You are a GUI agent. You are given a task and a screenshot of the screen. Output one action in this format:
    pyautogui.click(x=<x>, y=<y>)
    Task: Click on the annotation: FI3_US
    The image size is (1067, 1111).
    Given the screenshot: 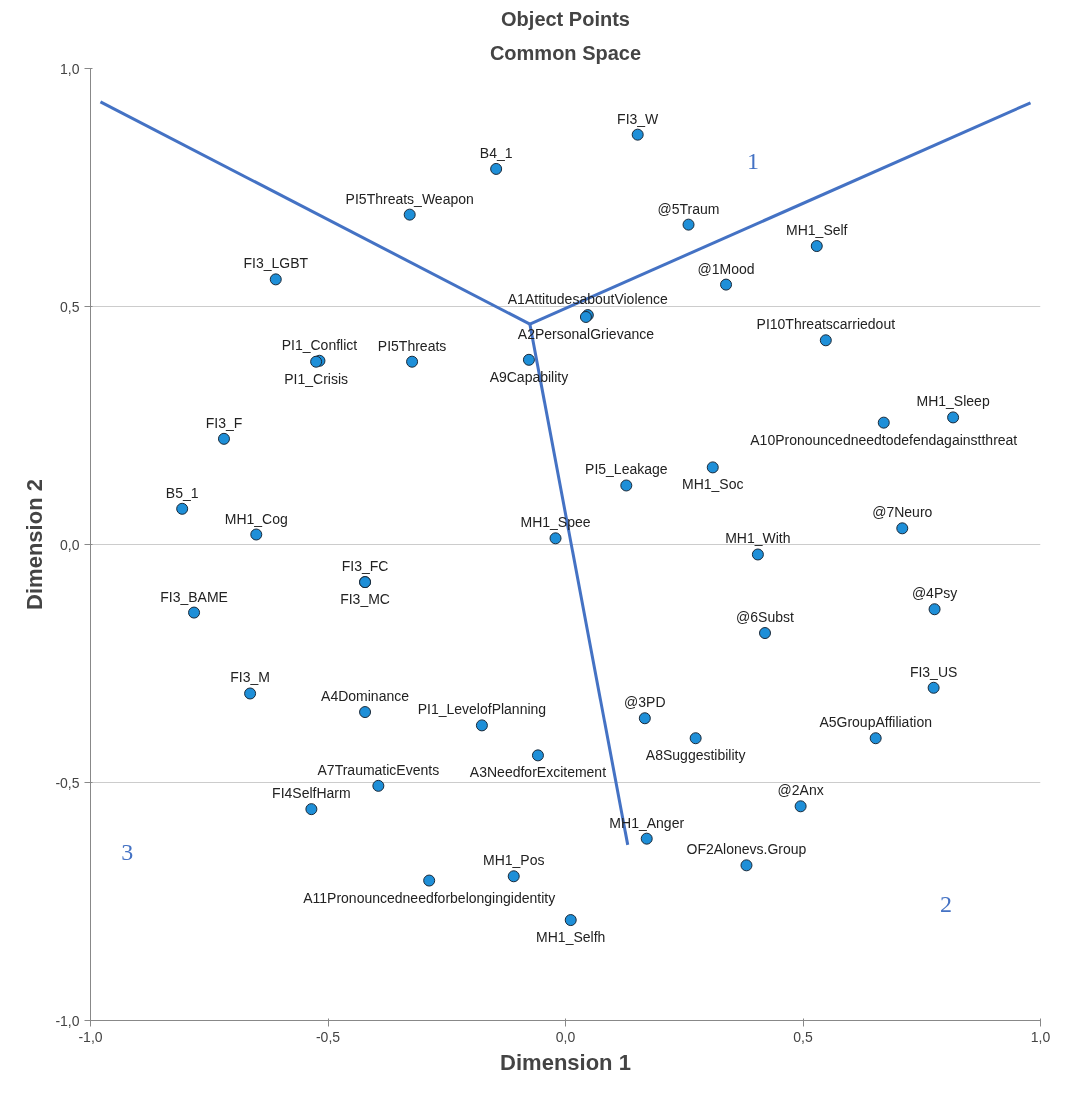 What is the action you would take?
    pyautogui.click(x=933, y=671)
    